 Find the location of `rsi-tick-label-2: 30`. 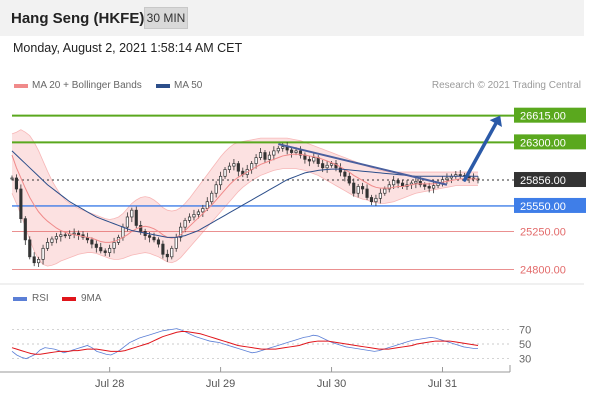

rsi-tick-label-2: 30 is located at coordinates (525, 360).